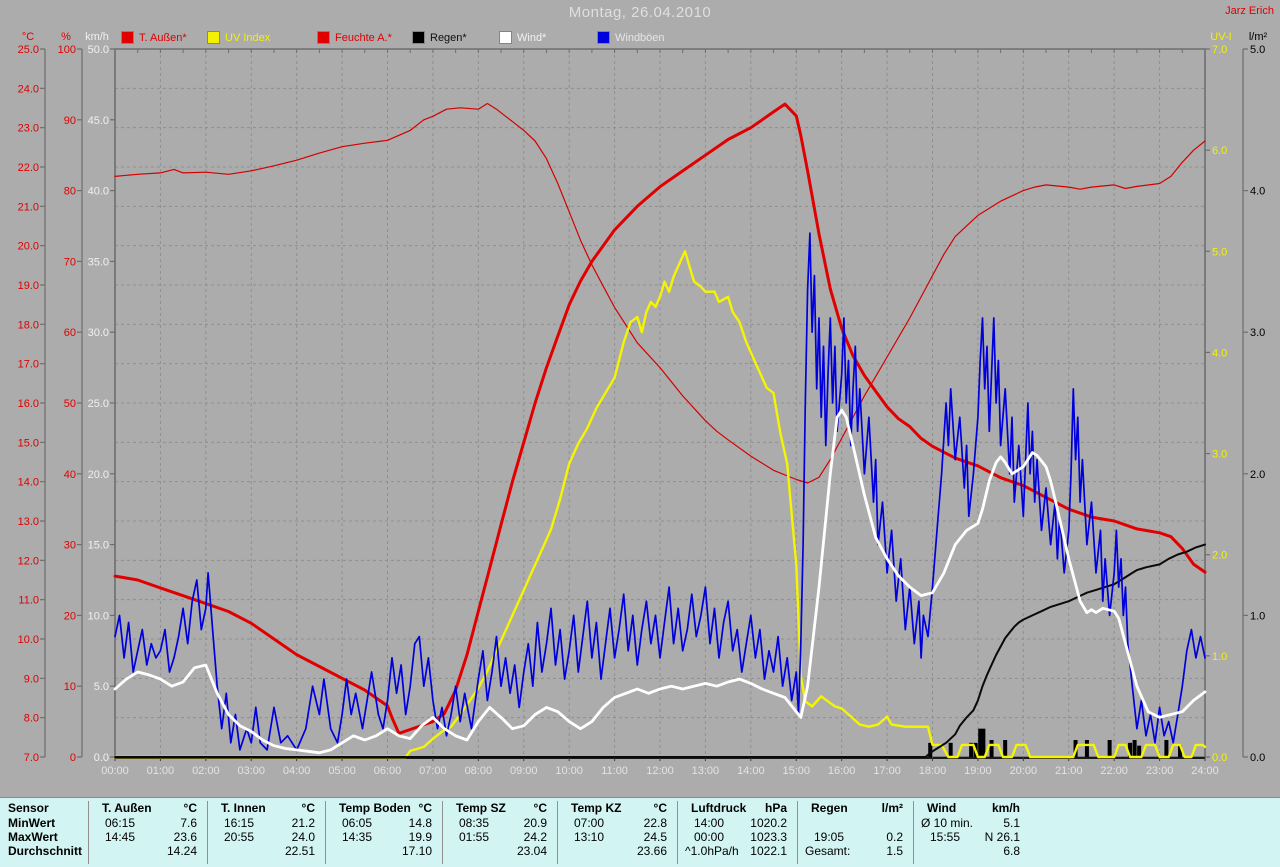 The image size is (1280, 867). I want to click on table-cell-time: 08:35, so click(474, 823).